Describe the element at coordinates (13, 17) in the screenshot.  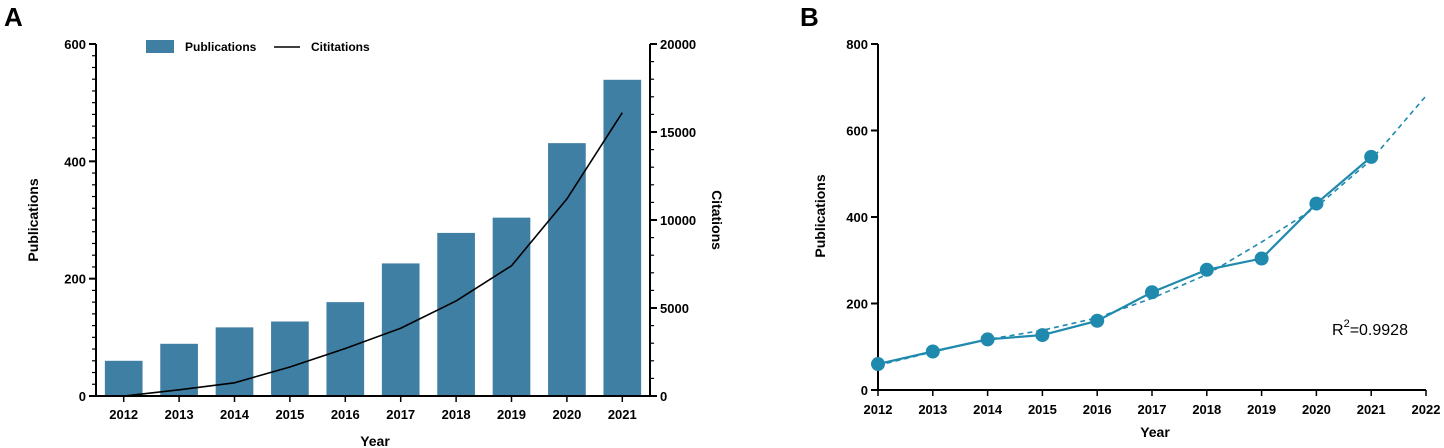
I see `panel-label-a: A` at that location.